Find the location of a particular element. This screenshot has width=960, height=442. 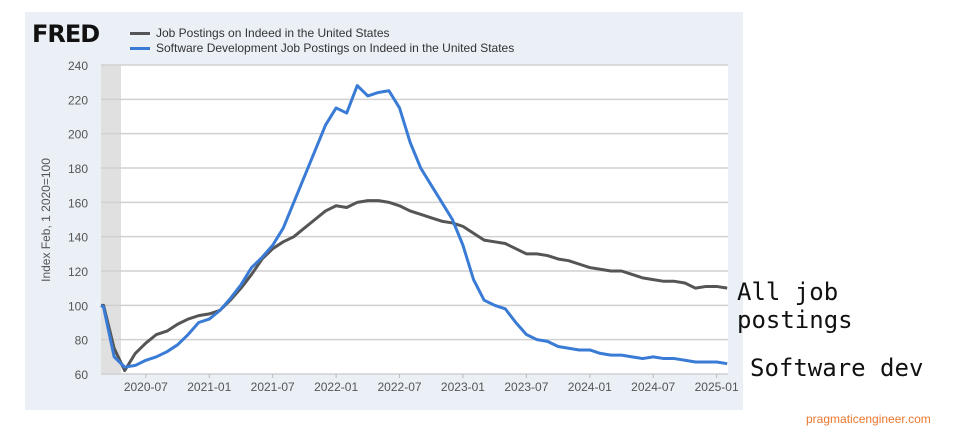

x-tick-label: 2022-07 is located at coordinates (400, 387).